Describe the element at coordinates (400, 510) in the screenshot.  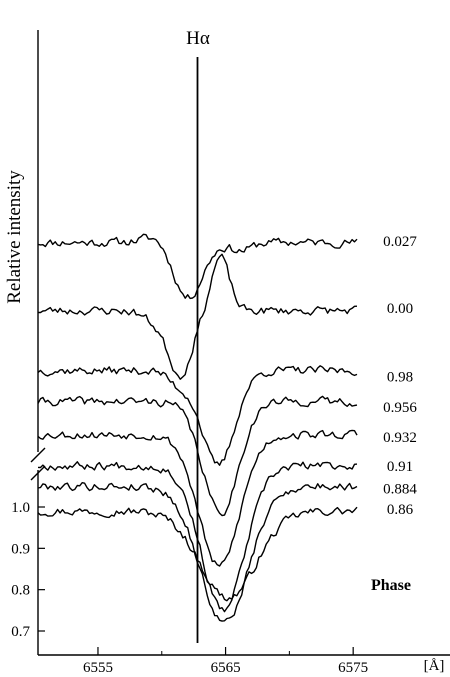
I see `phase-label: 0.86` at that location.